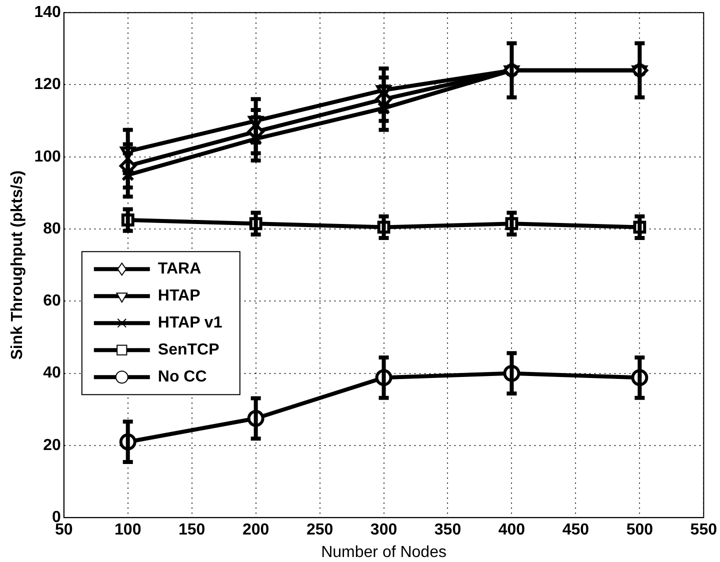 The image size is (720, 562). Describe the element at coordinates (384, 530) in the screenshot. I see `x-tick-label: 300` at that location.